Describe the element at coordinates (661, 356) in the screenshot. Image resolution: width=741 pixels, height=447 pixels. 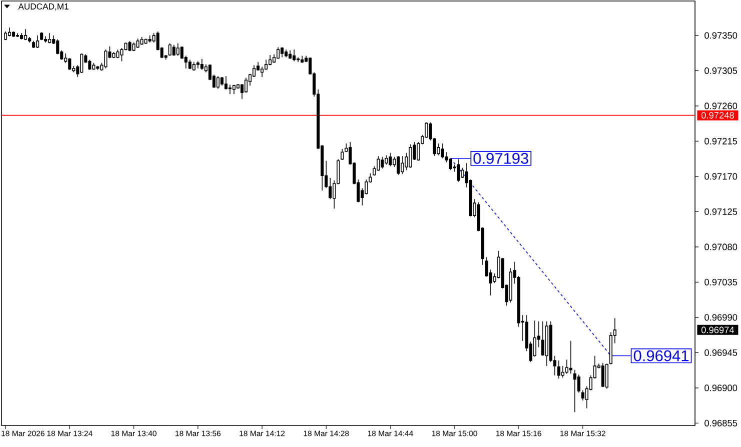
I see `annotation: 0.96941` at that location.